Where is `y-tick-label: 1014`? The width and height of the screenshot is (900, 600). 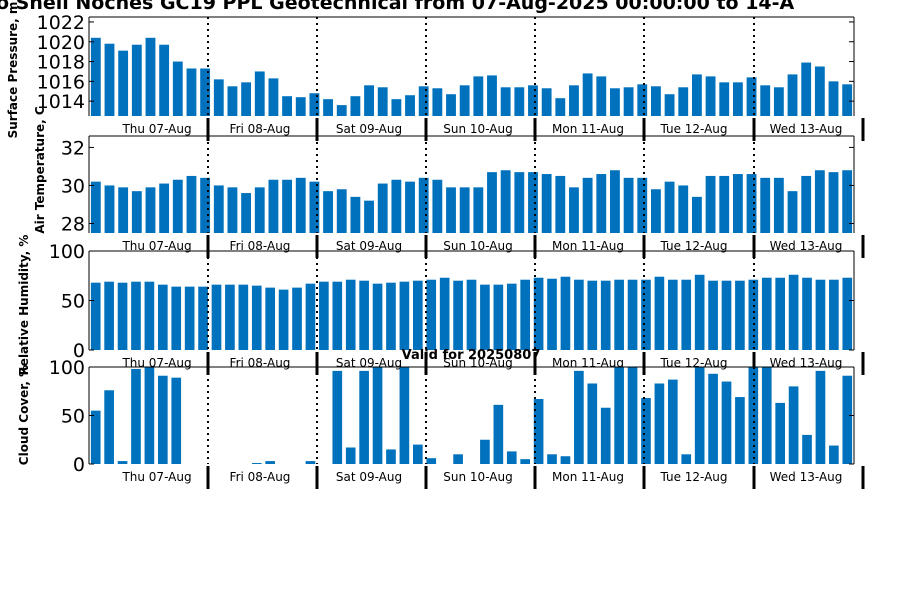 y-tick-label: 1014 is located at coordinates (61, 102).